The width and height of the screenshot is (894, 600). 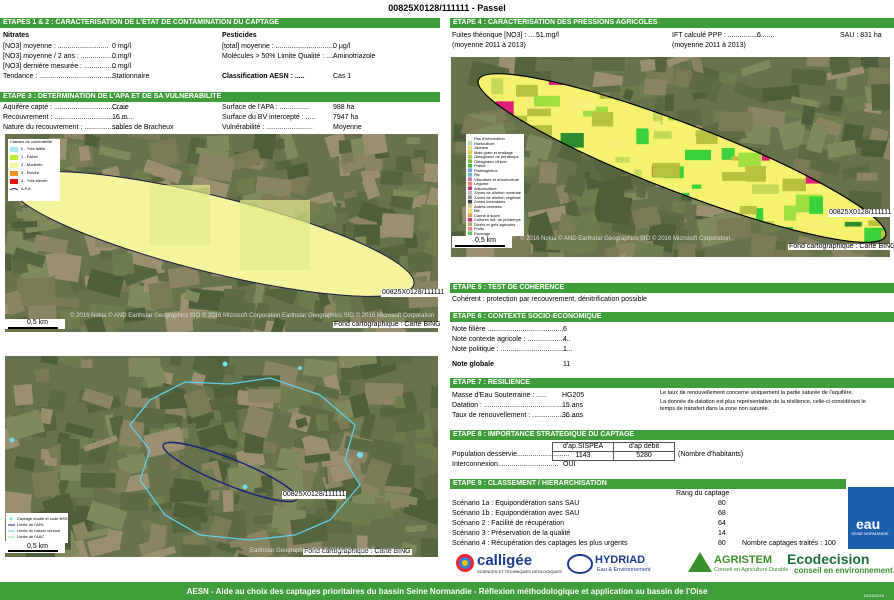 I want to click on map-credit: Fond cartographique : Carte BING, so click(x=357, y=551).